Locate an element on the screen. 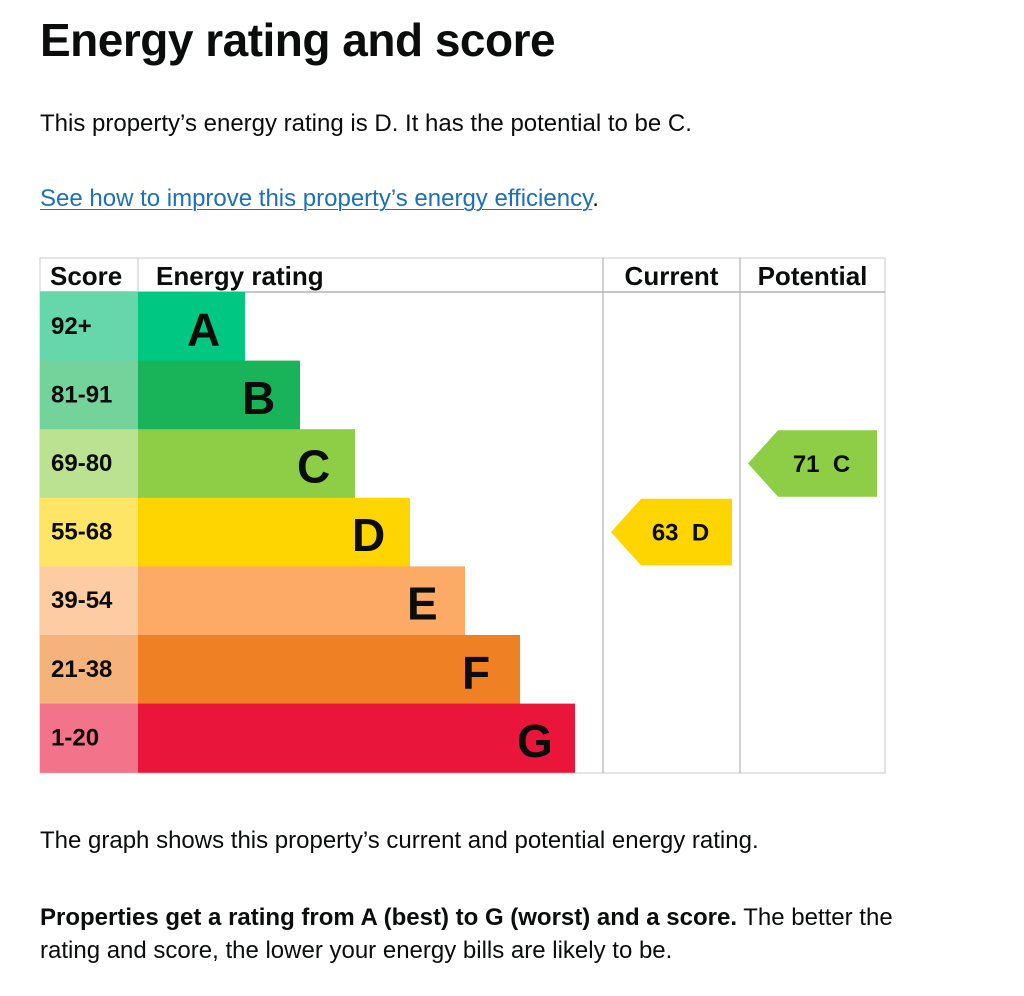  current-rating-label: 63 D is located at coordinates (680, 533).